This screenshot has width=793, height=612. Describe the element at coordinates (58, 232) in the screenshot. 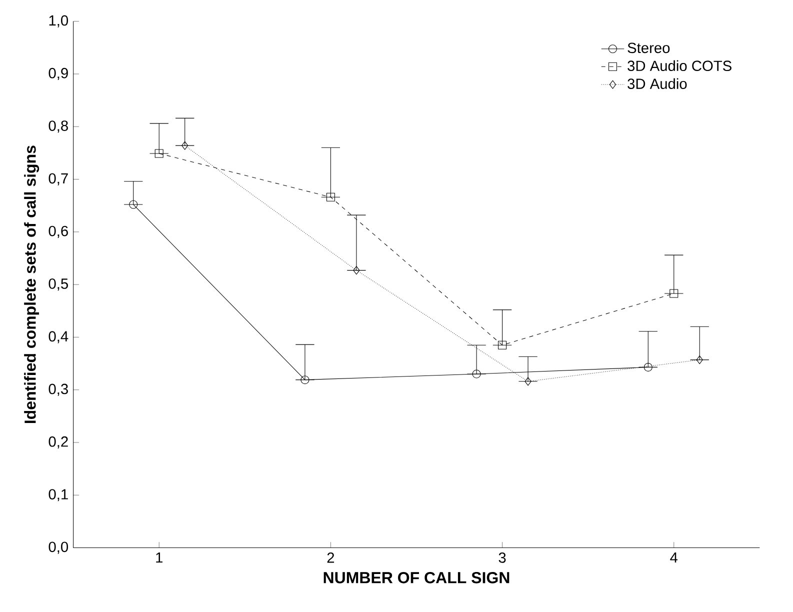

I see `y-tick-label: 0,6` at that location.